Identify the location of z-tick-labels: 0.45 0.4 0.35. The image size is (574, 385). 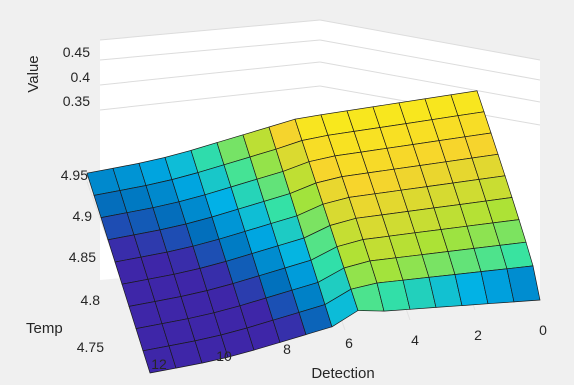
(76, 76).